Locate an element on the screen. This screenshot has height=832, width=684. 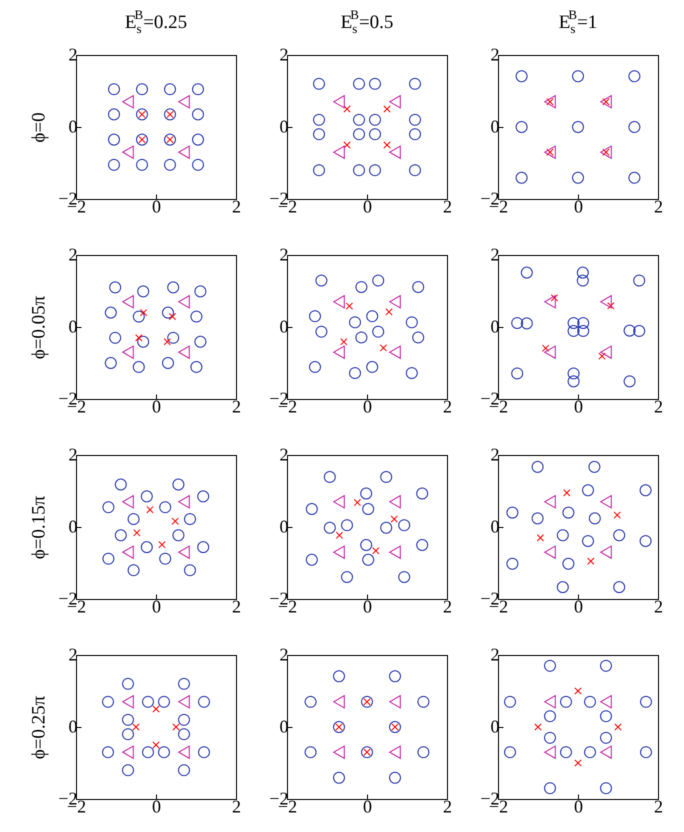
y-axis-title: ϕ=0.05π is located at coordinates (39, 327).